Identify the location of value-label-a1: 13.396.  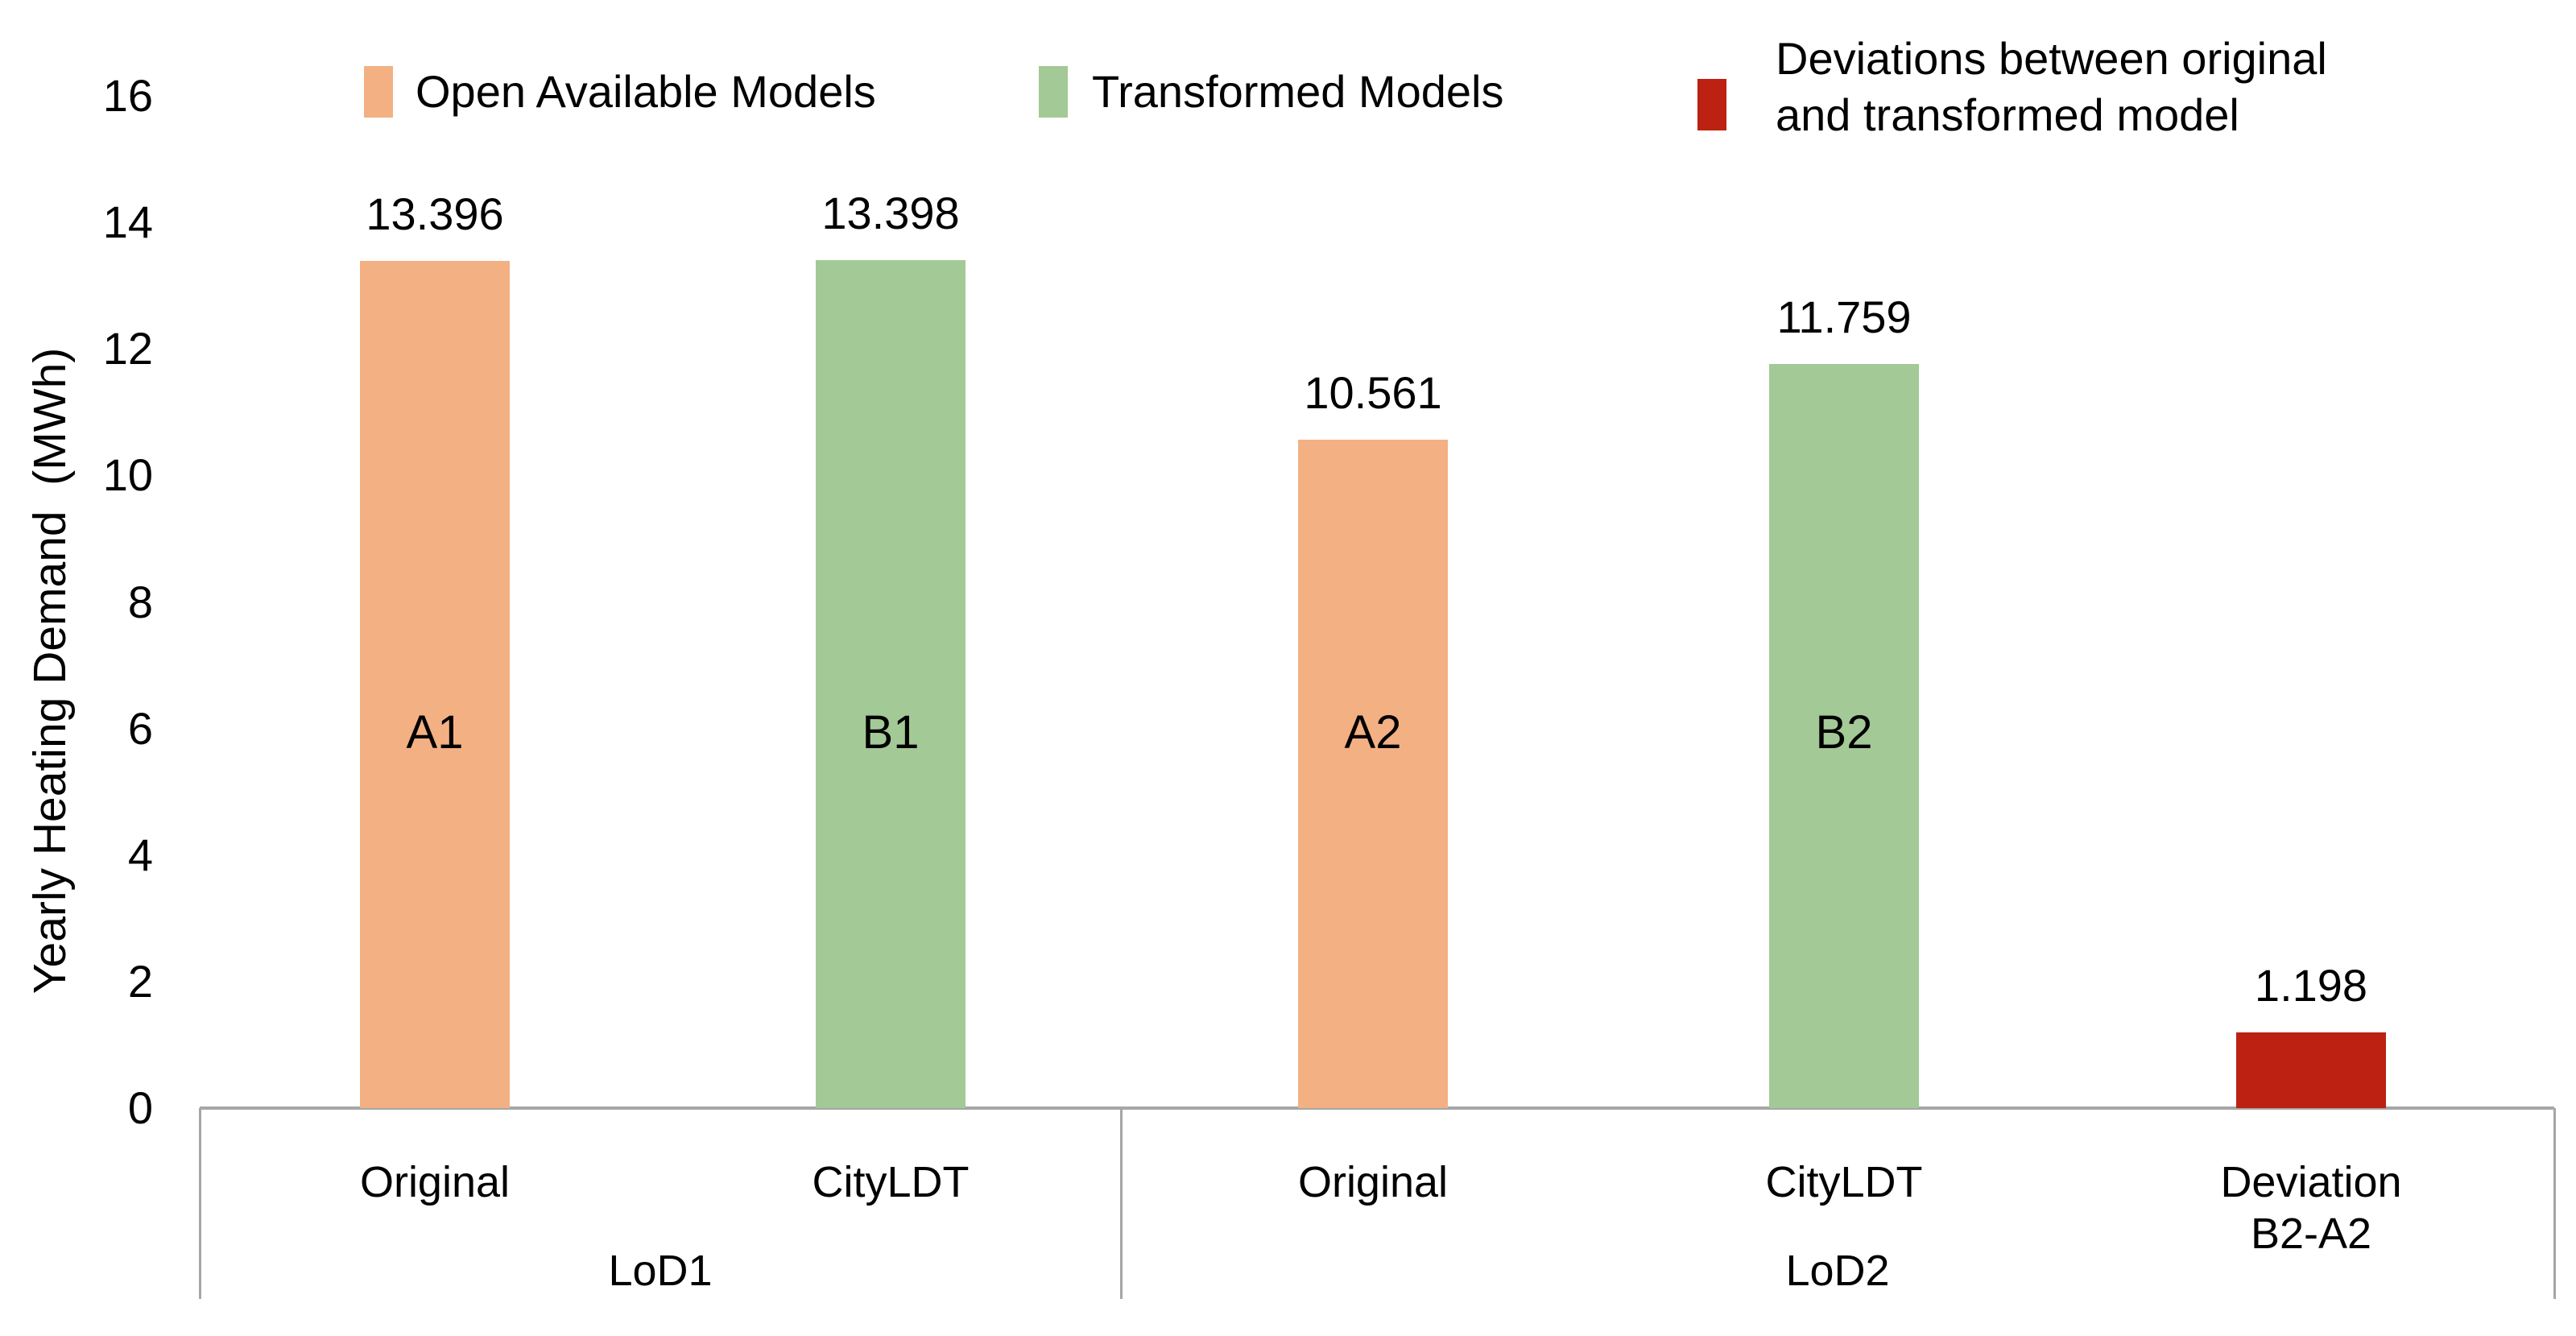
(435, 213).